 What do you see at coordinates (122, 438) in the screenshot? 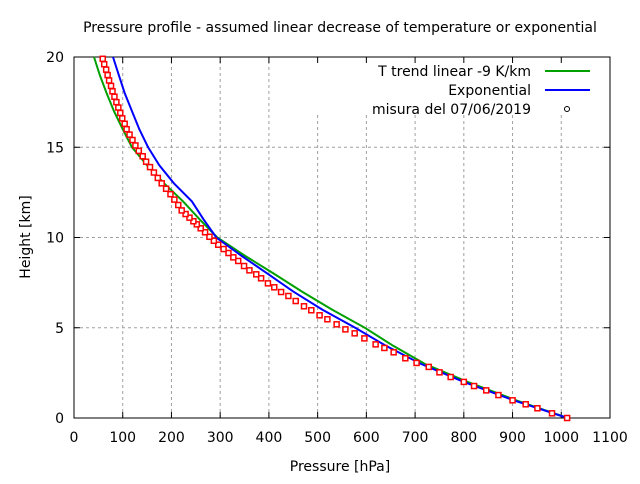
I see `x-tick-label: 100` at bounding box center [122, 438].